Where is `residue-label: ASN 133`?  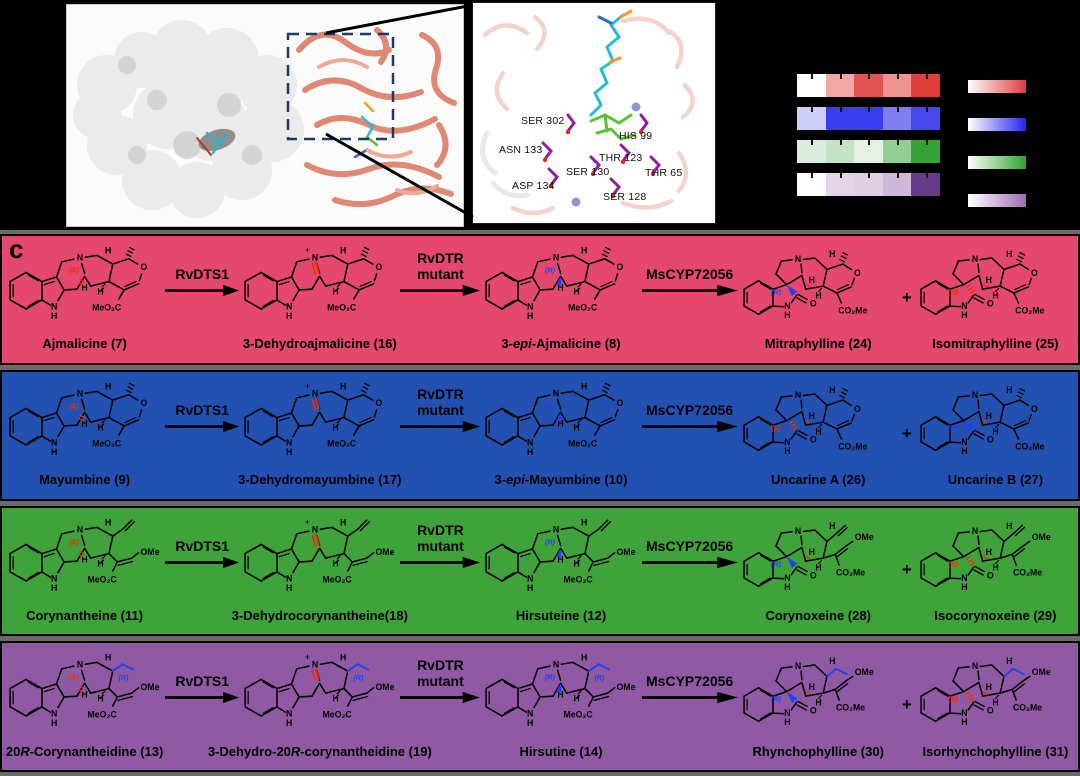
residue-label: ASN 133 is located at coordinates (521, 150).